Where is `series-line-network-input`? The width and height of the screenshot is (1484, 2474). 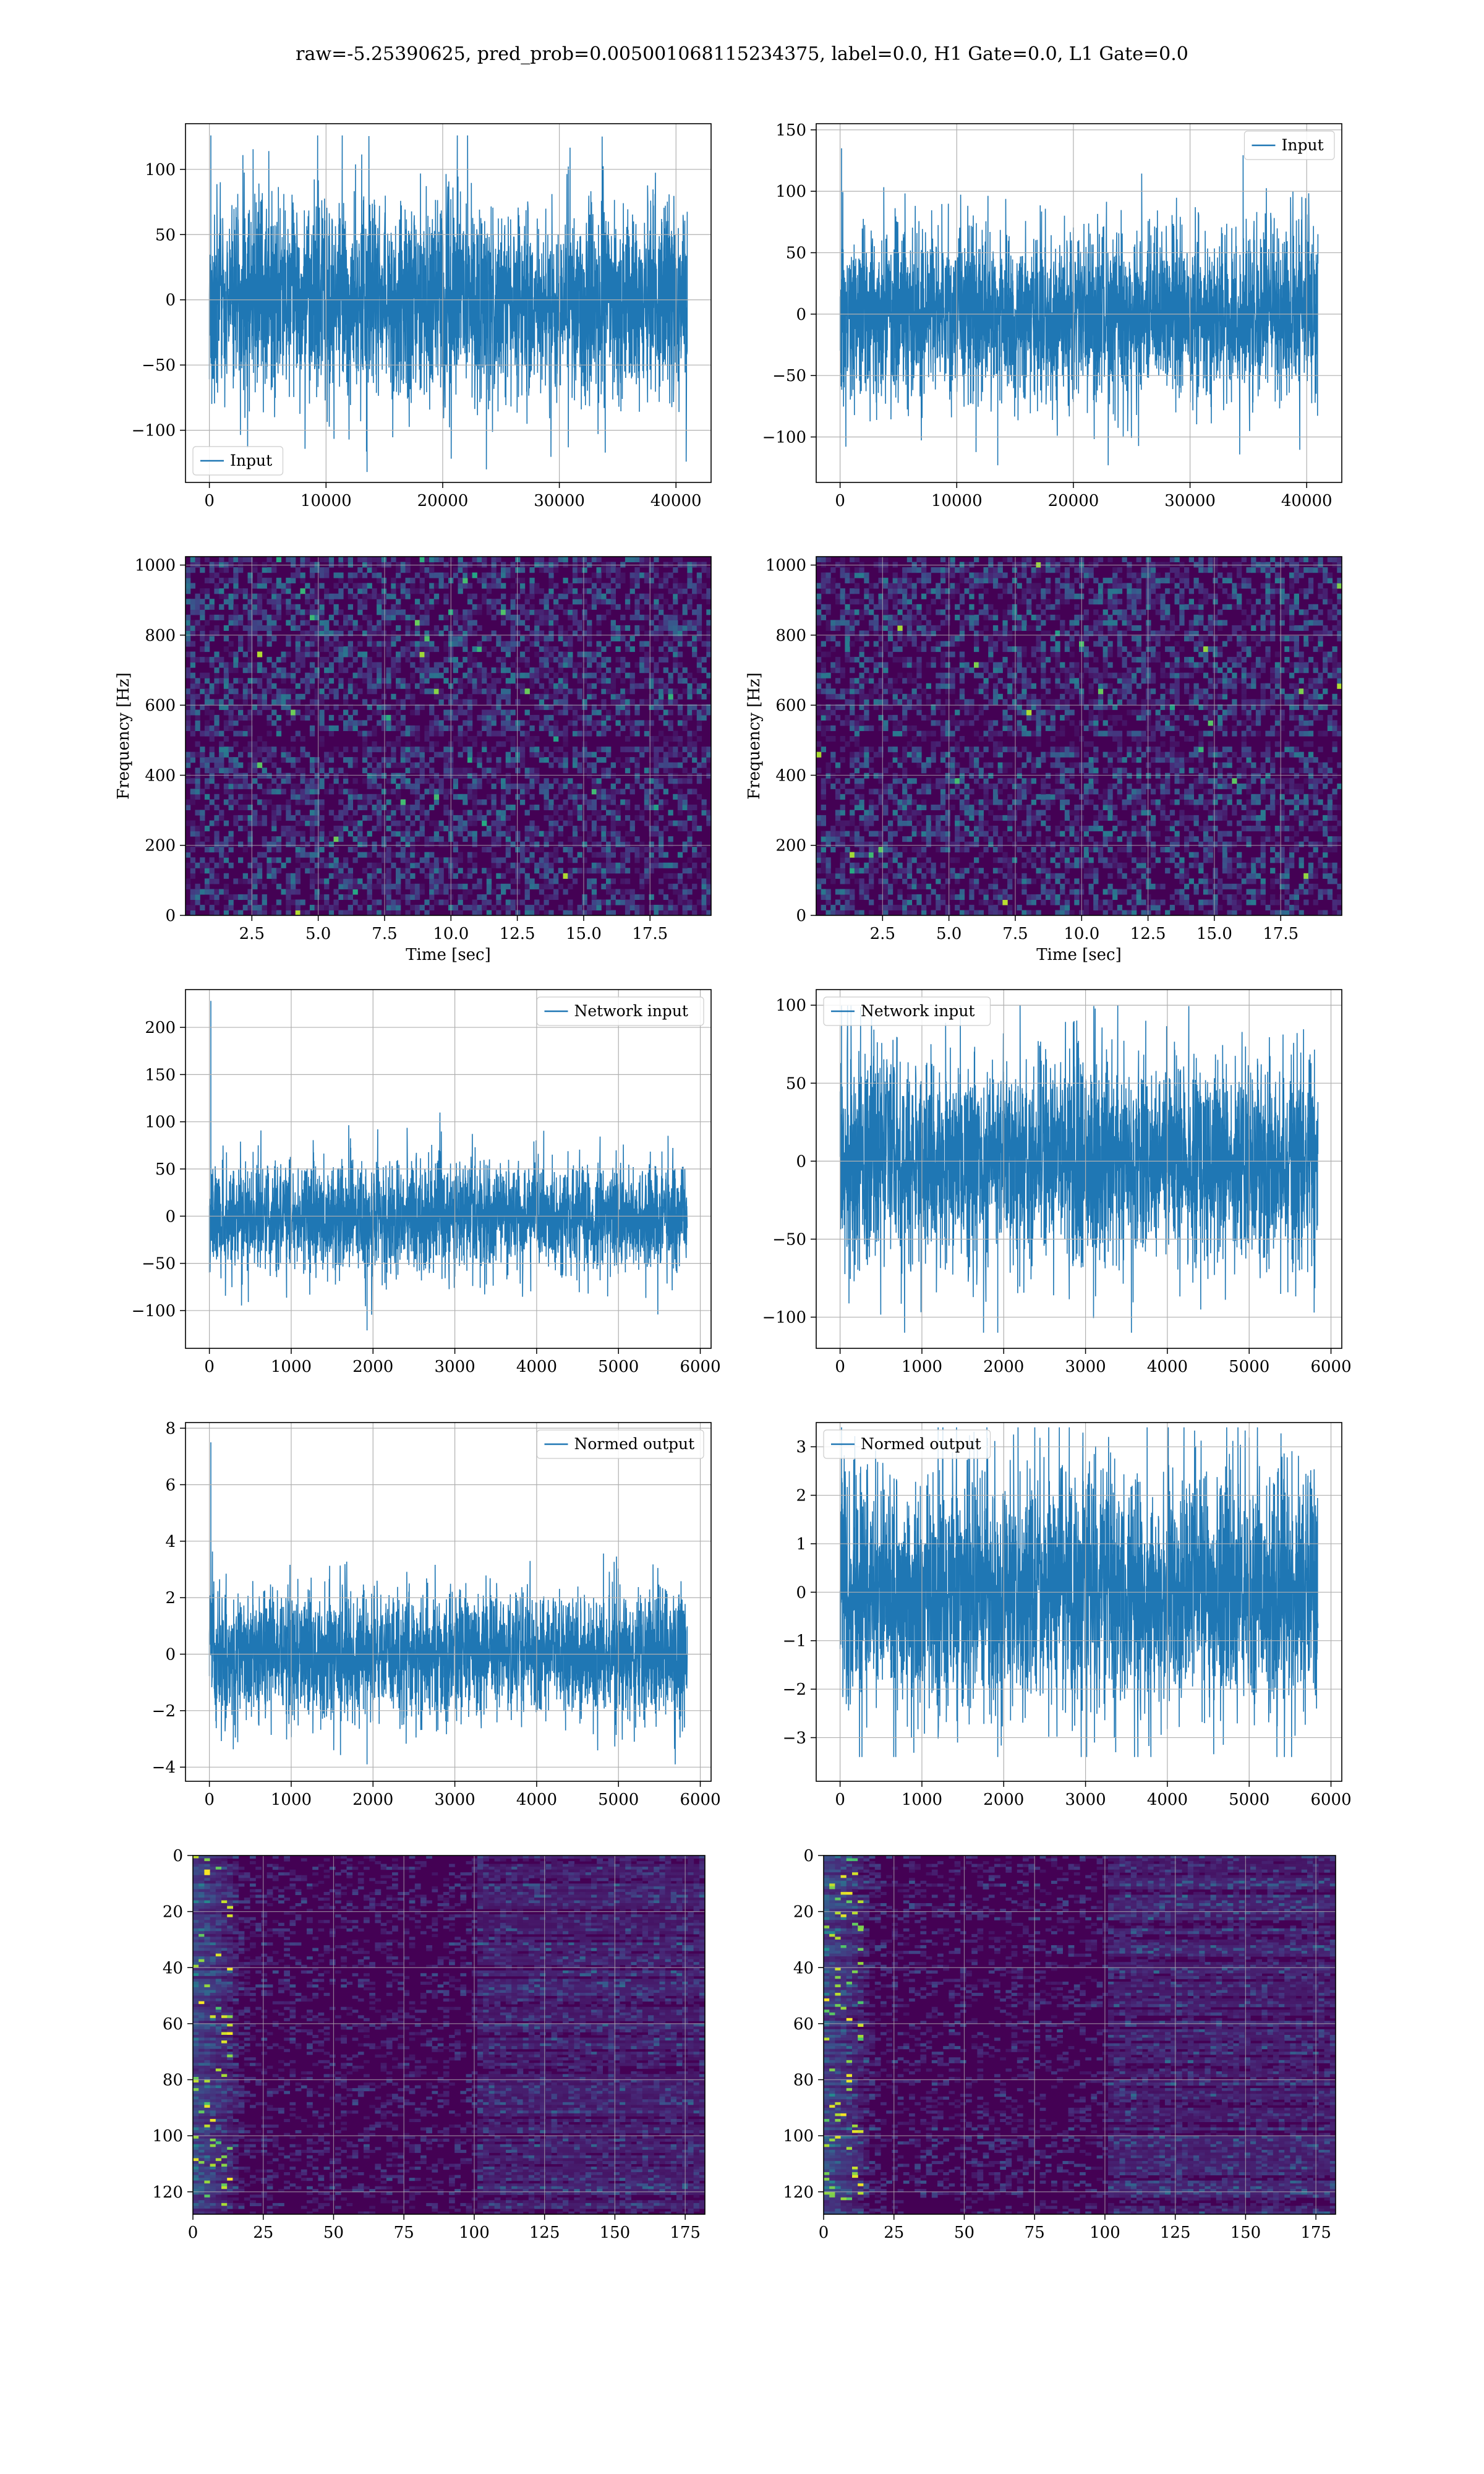 series-line-network-input is located at coordinates (1079, 1169).